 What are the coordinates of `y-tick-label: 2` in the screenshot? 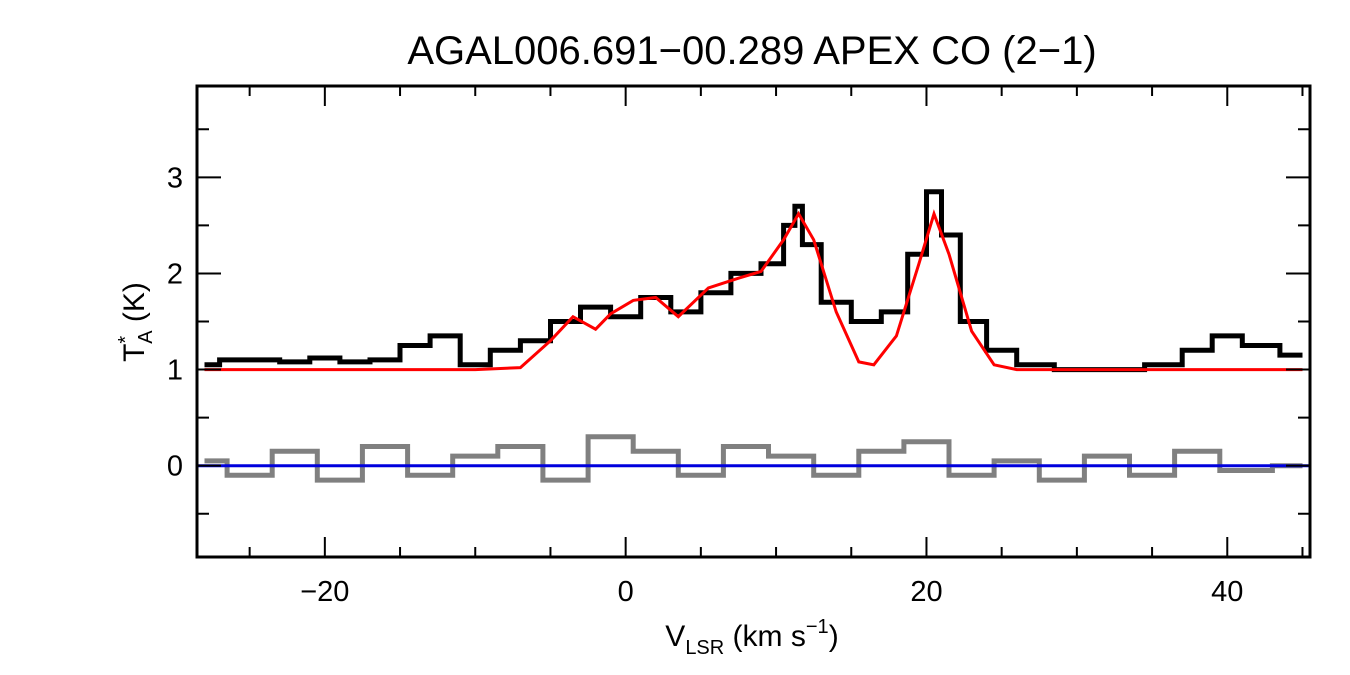 It's located at (175, 274).